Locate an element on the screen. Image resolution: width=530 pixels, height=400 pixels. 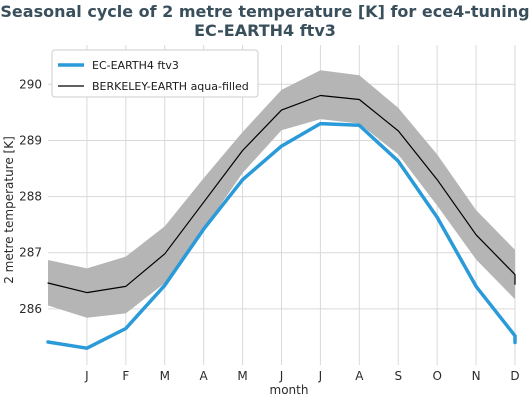
legend-box is located at coordinates (155, 73).